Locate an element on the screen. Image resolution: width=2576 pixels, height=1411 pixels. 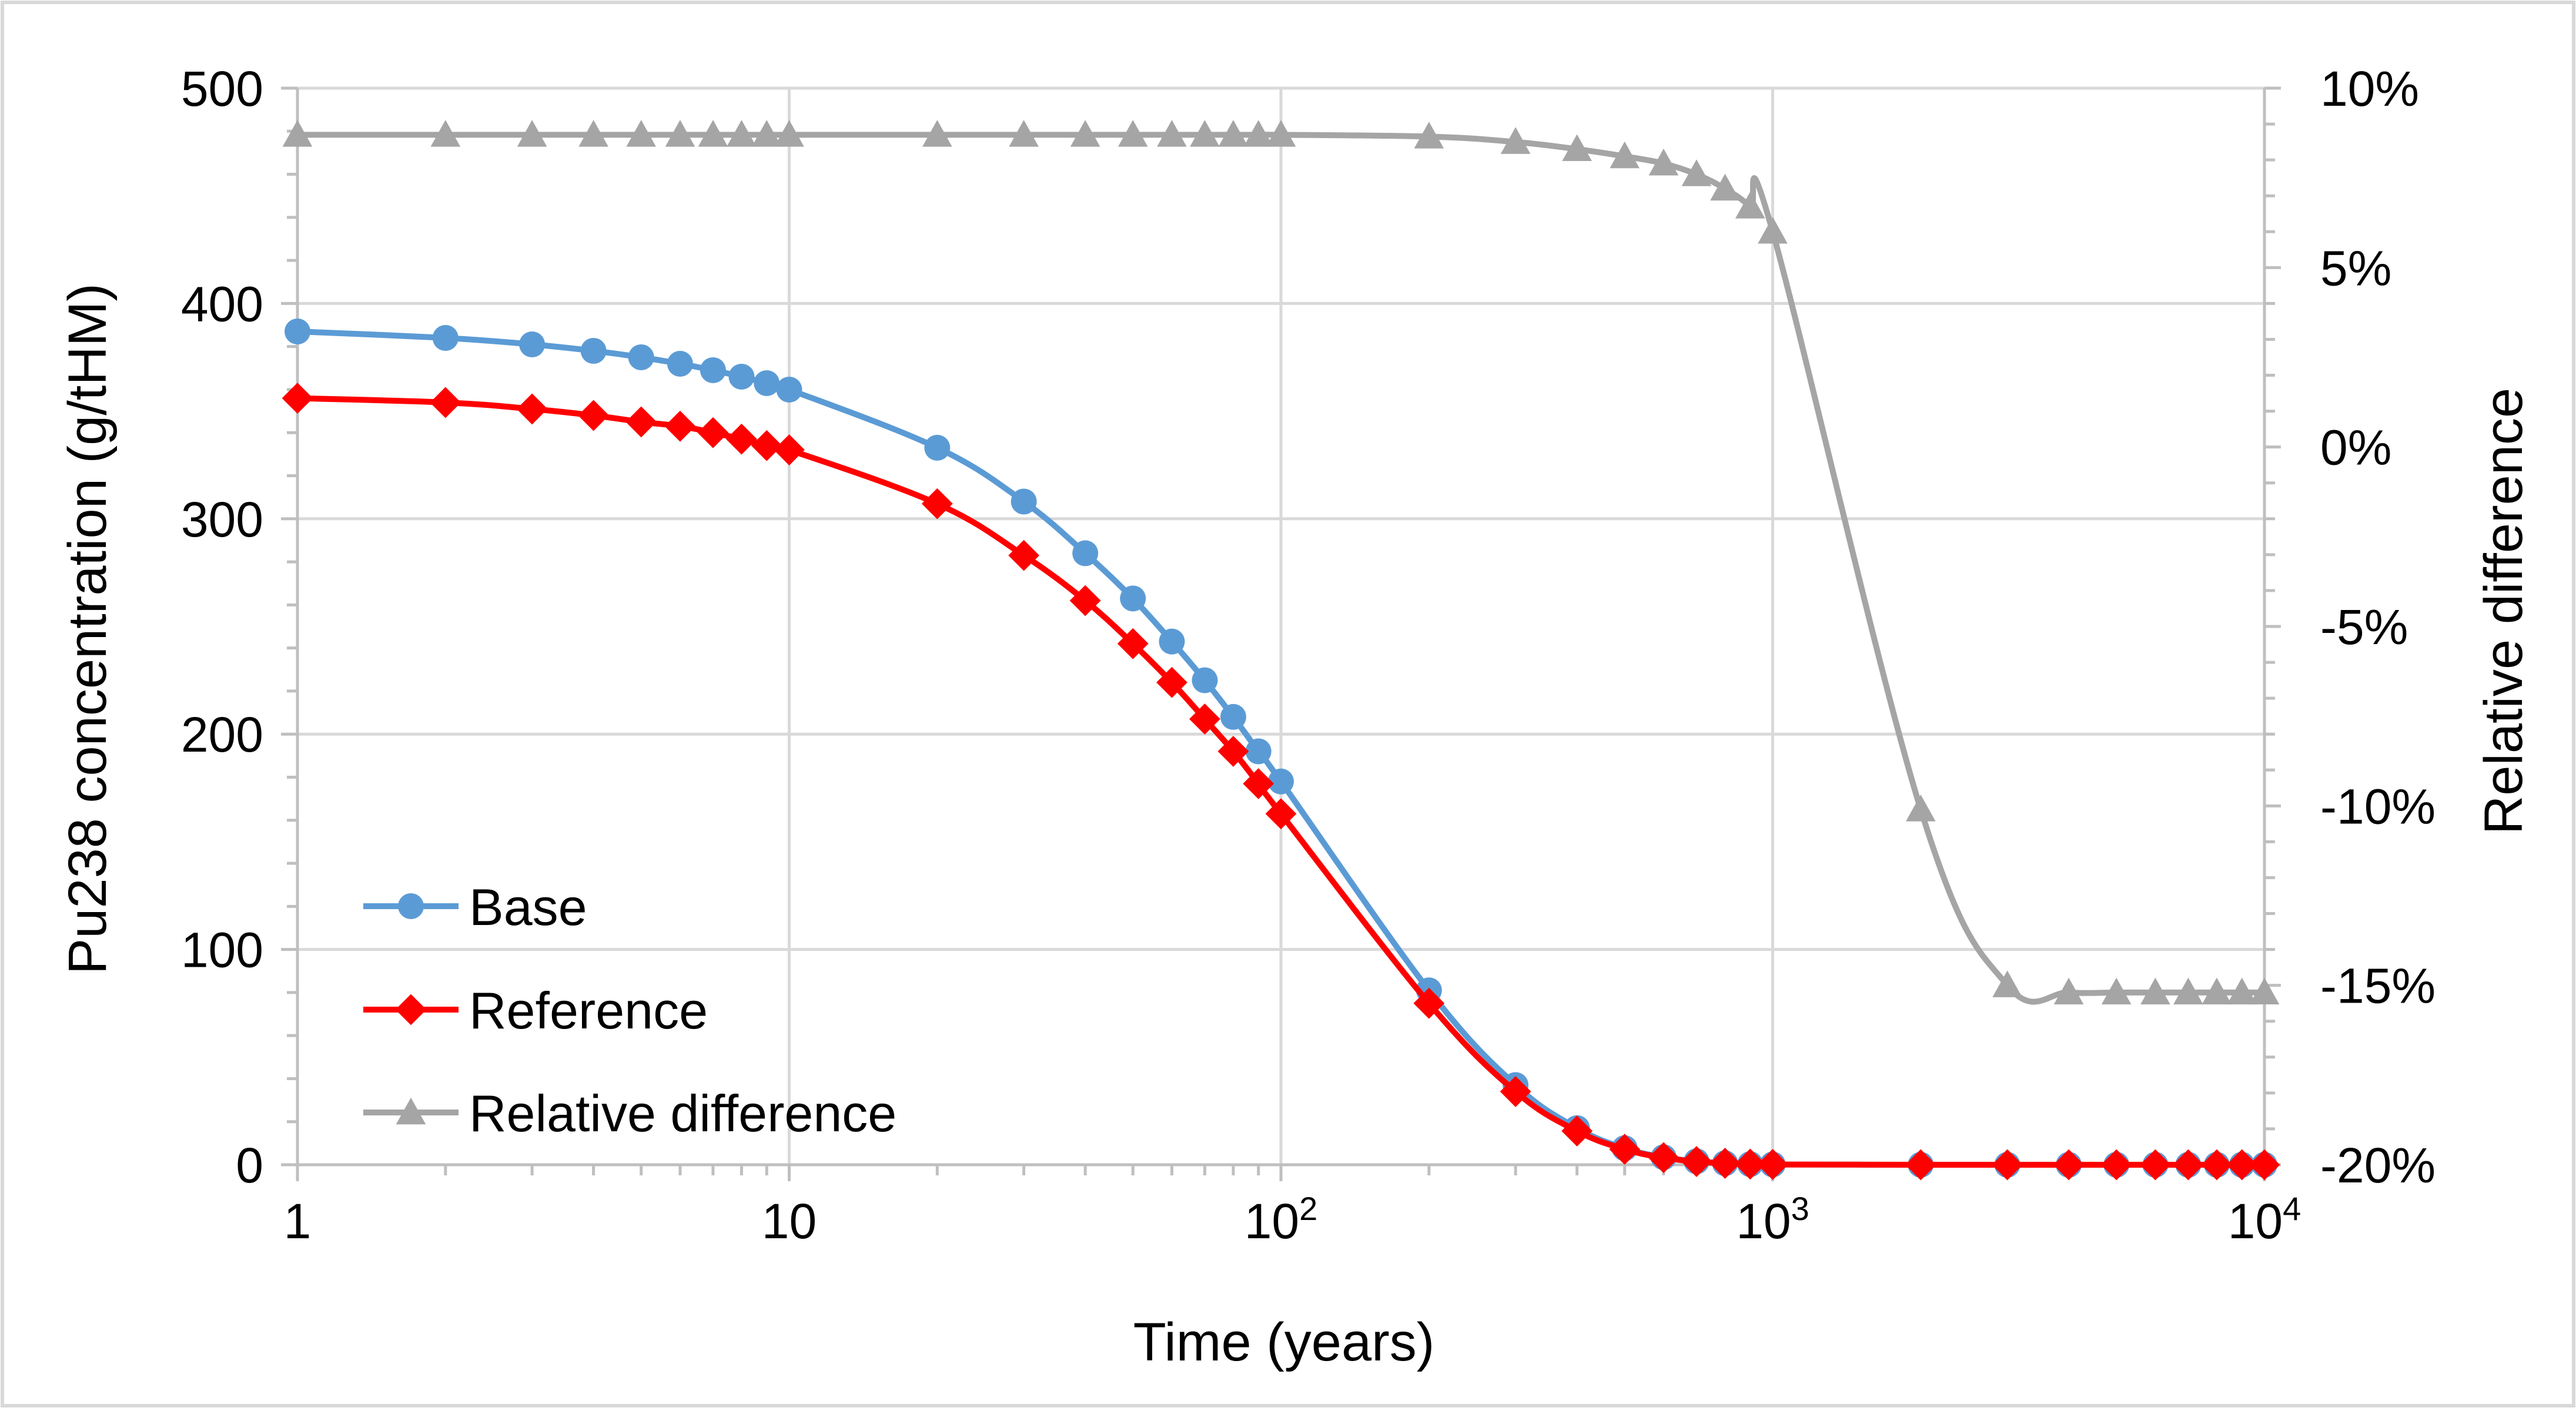
x-axis-title: Time (years) is located at coordinates (1284, 1342).